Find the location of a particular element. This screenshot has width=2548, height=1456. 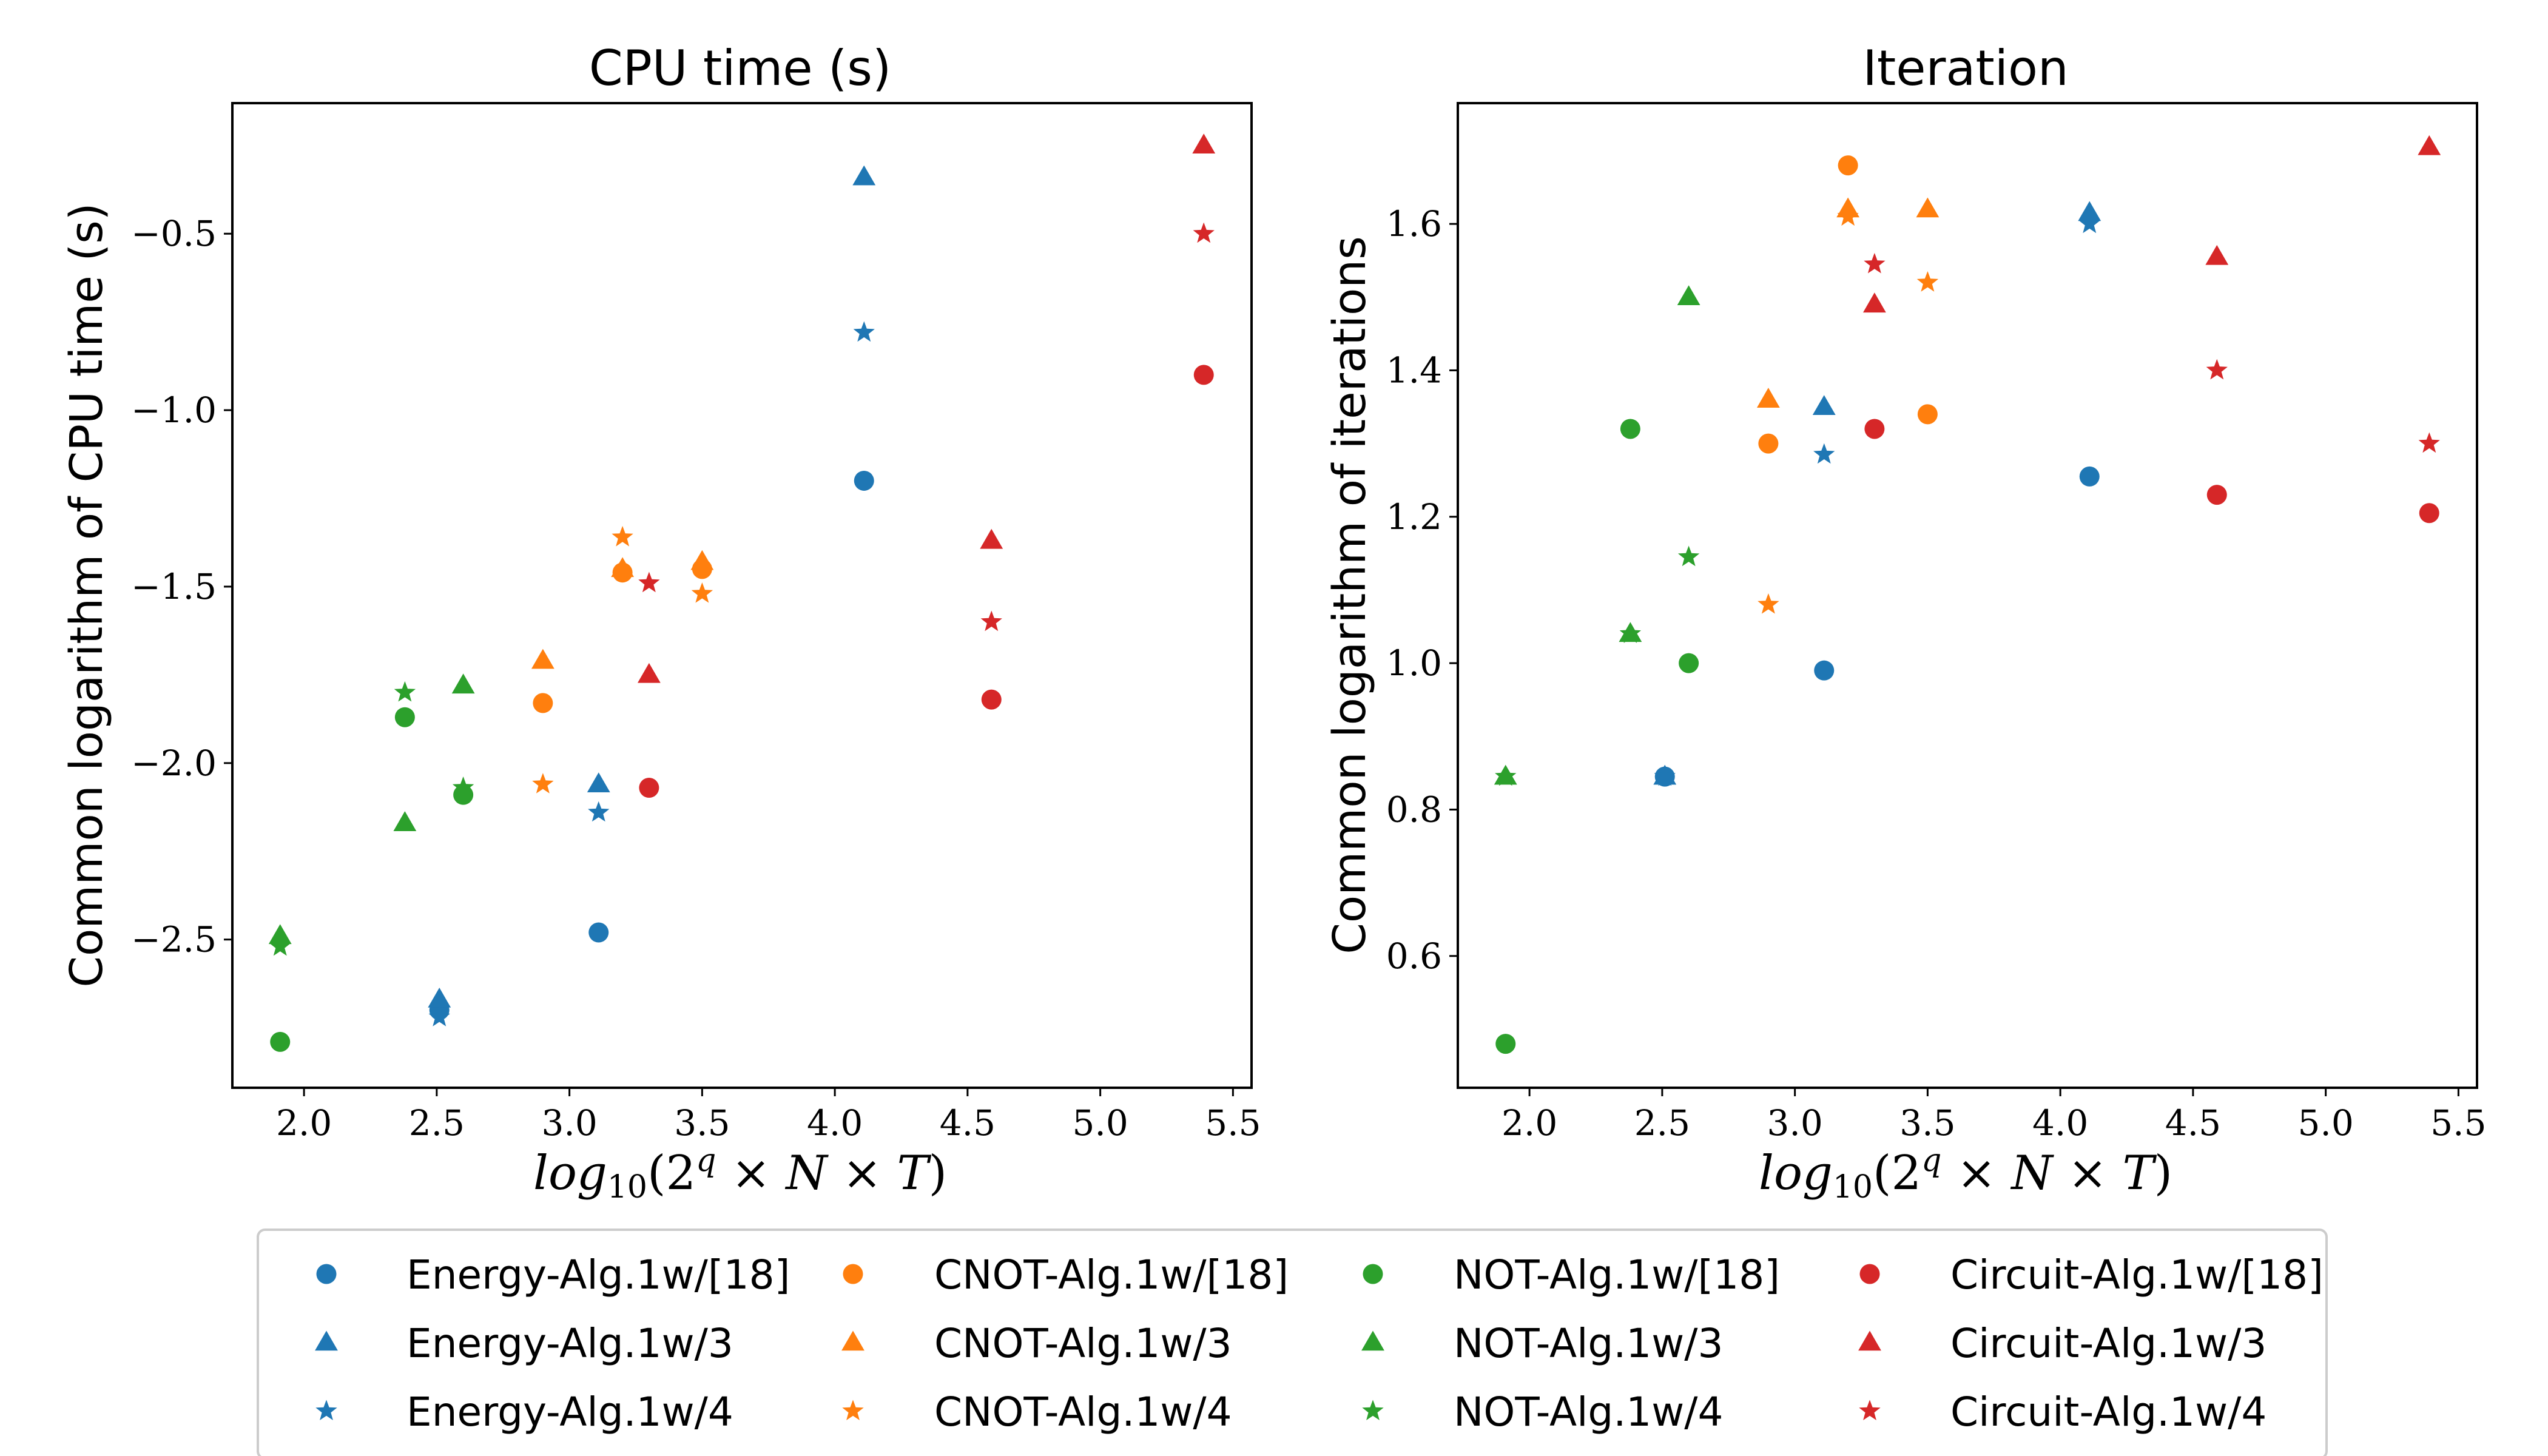

x-tick-label: 4.0 is located at coordinates (835, 1123).